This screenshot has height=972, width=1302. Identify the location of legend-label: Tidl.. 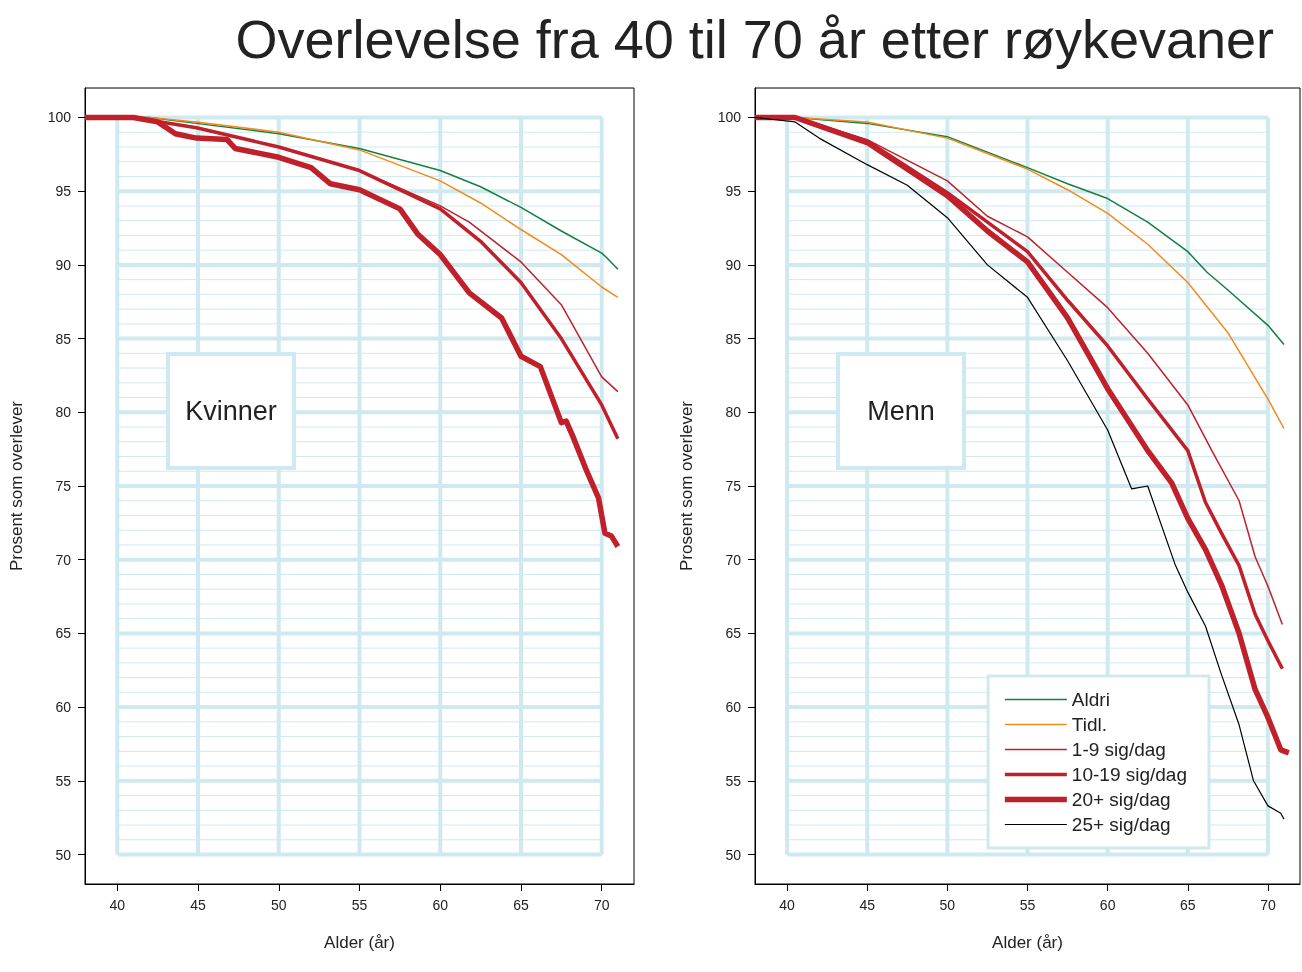
(1089, 724).